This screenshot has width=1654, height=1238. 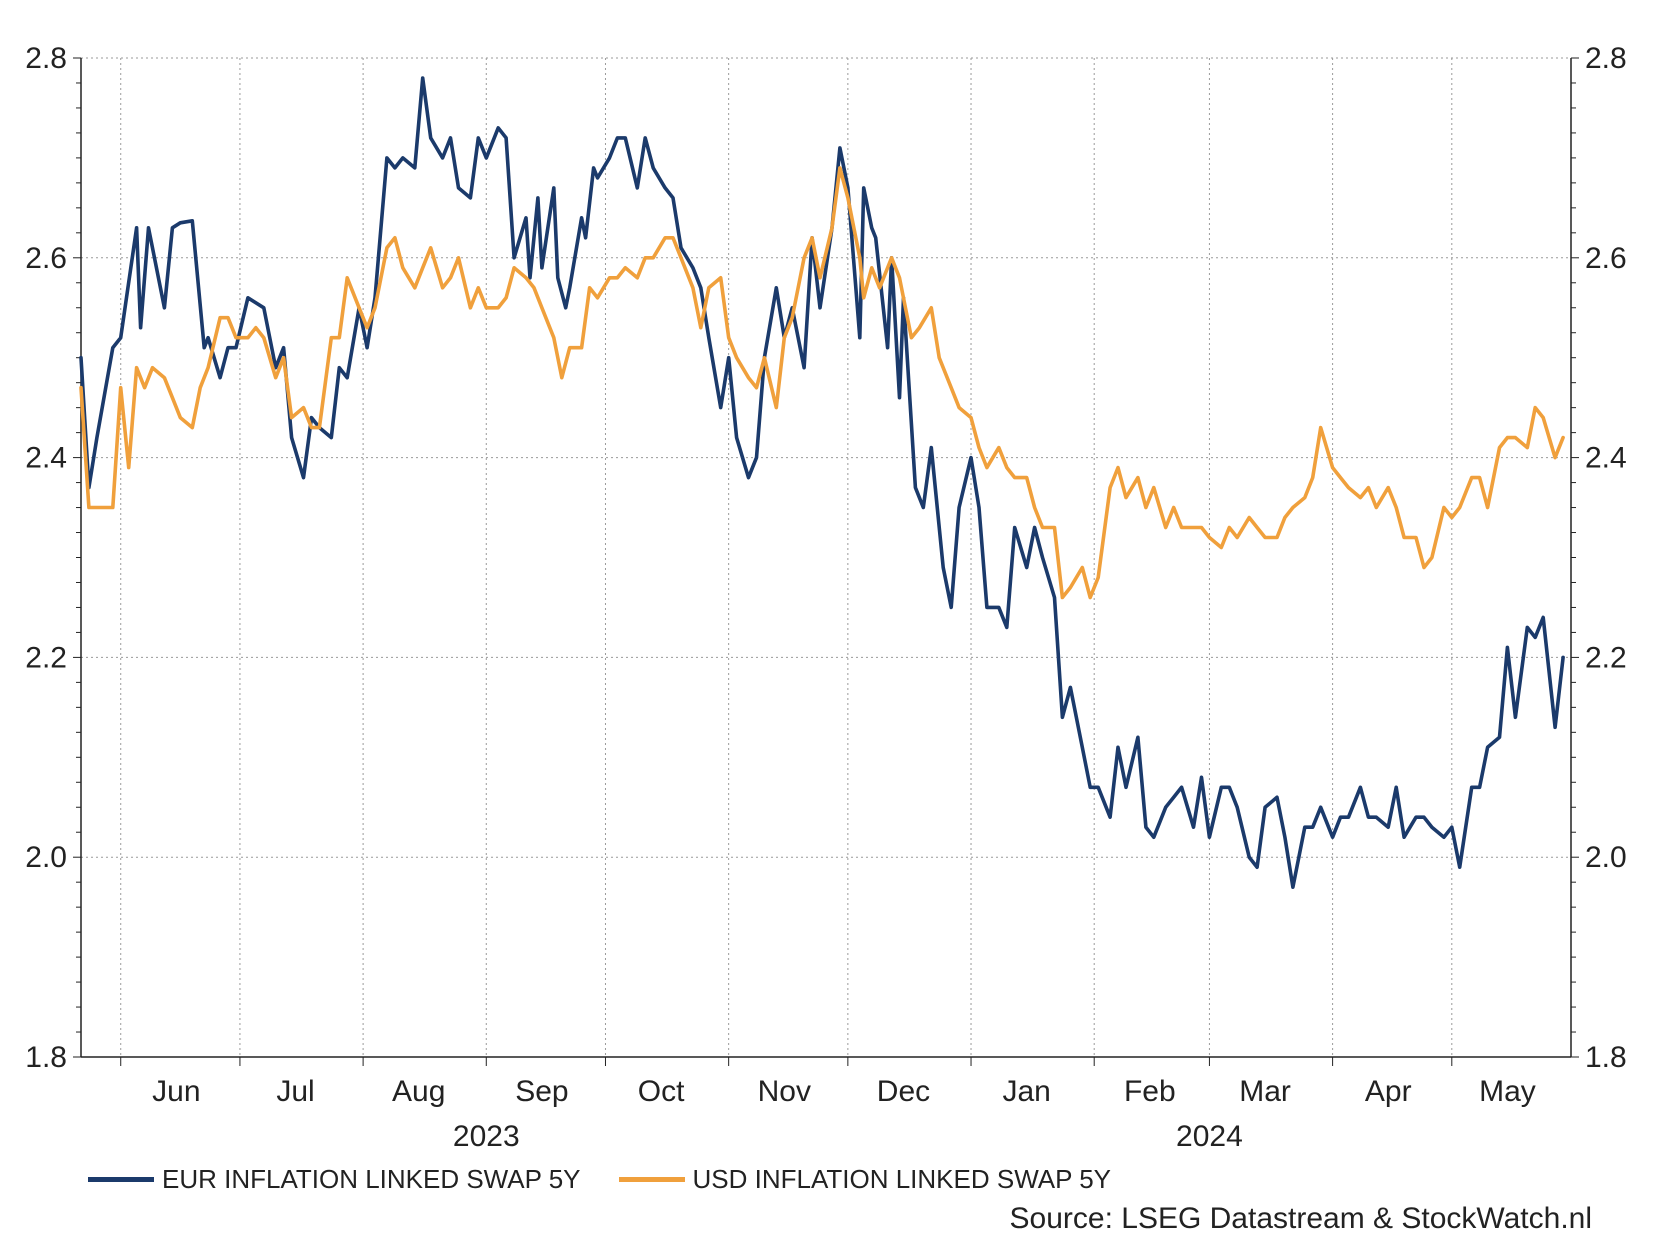 What do you see at coordinates (1606, 657) in the screenshot?
I see `y-tick-label-right: 2.2` at bounding box center [1606, 657].